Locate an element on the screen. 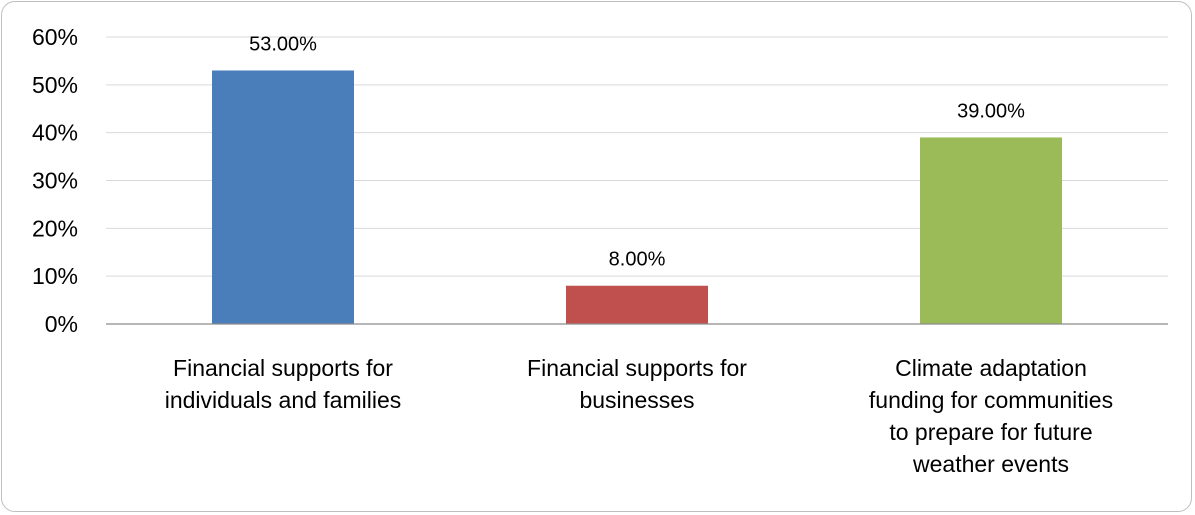 Image resolution: width=1195 pixels, height=515 pixels. y-tick-label: 30% is located at coordinates (55, 181).